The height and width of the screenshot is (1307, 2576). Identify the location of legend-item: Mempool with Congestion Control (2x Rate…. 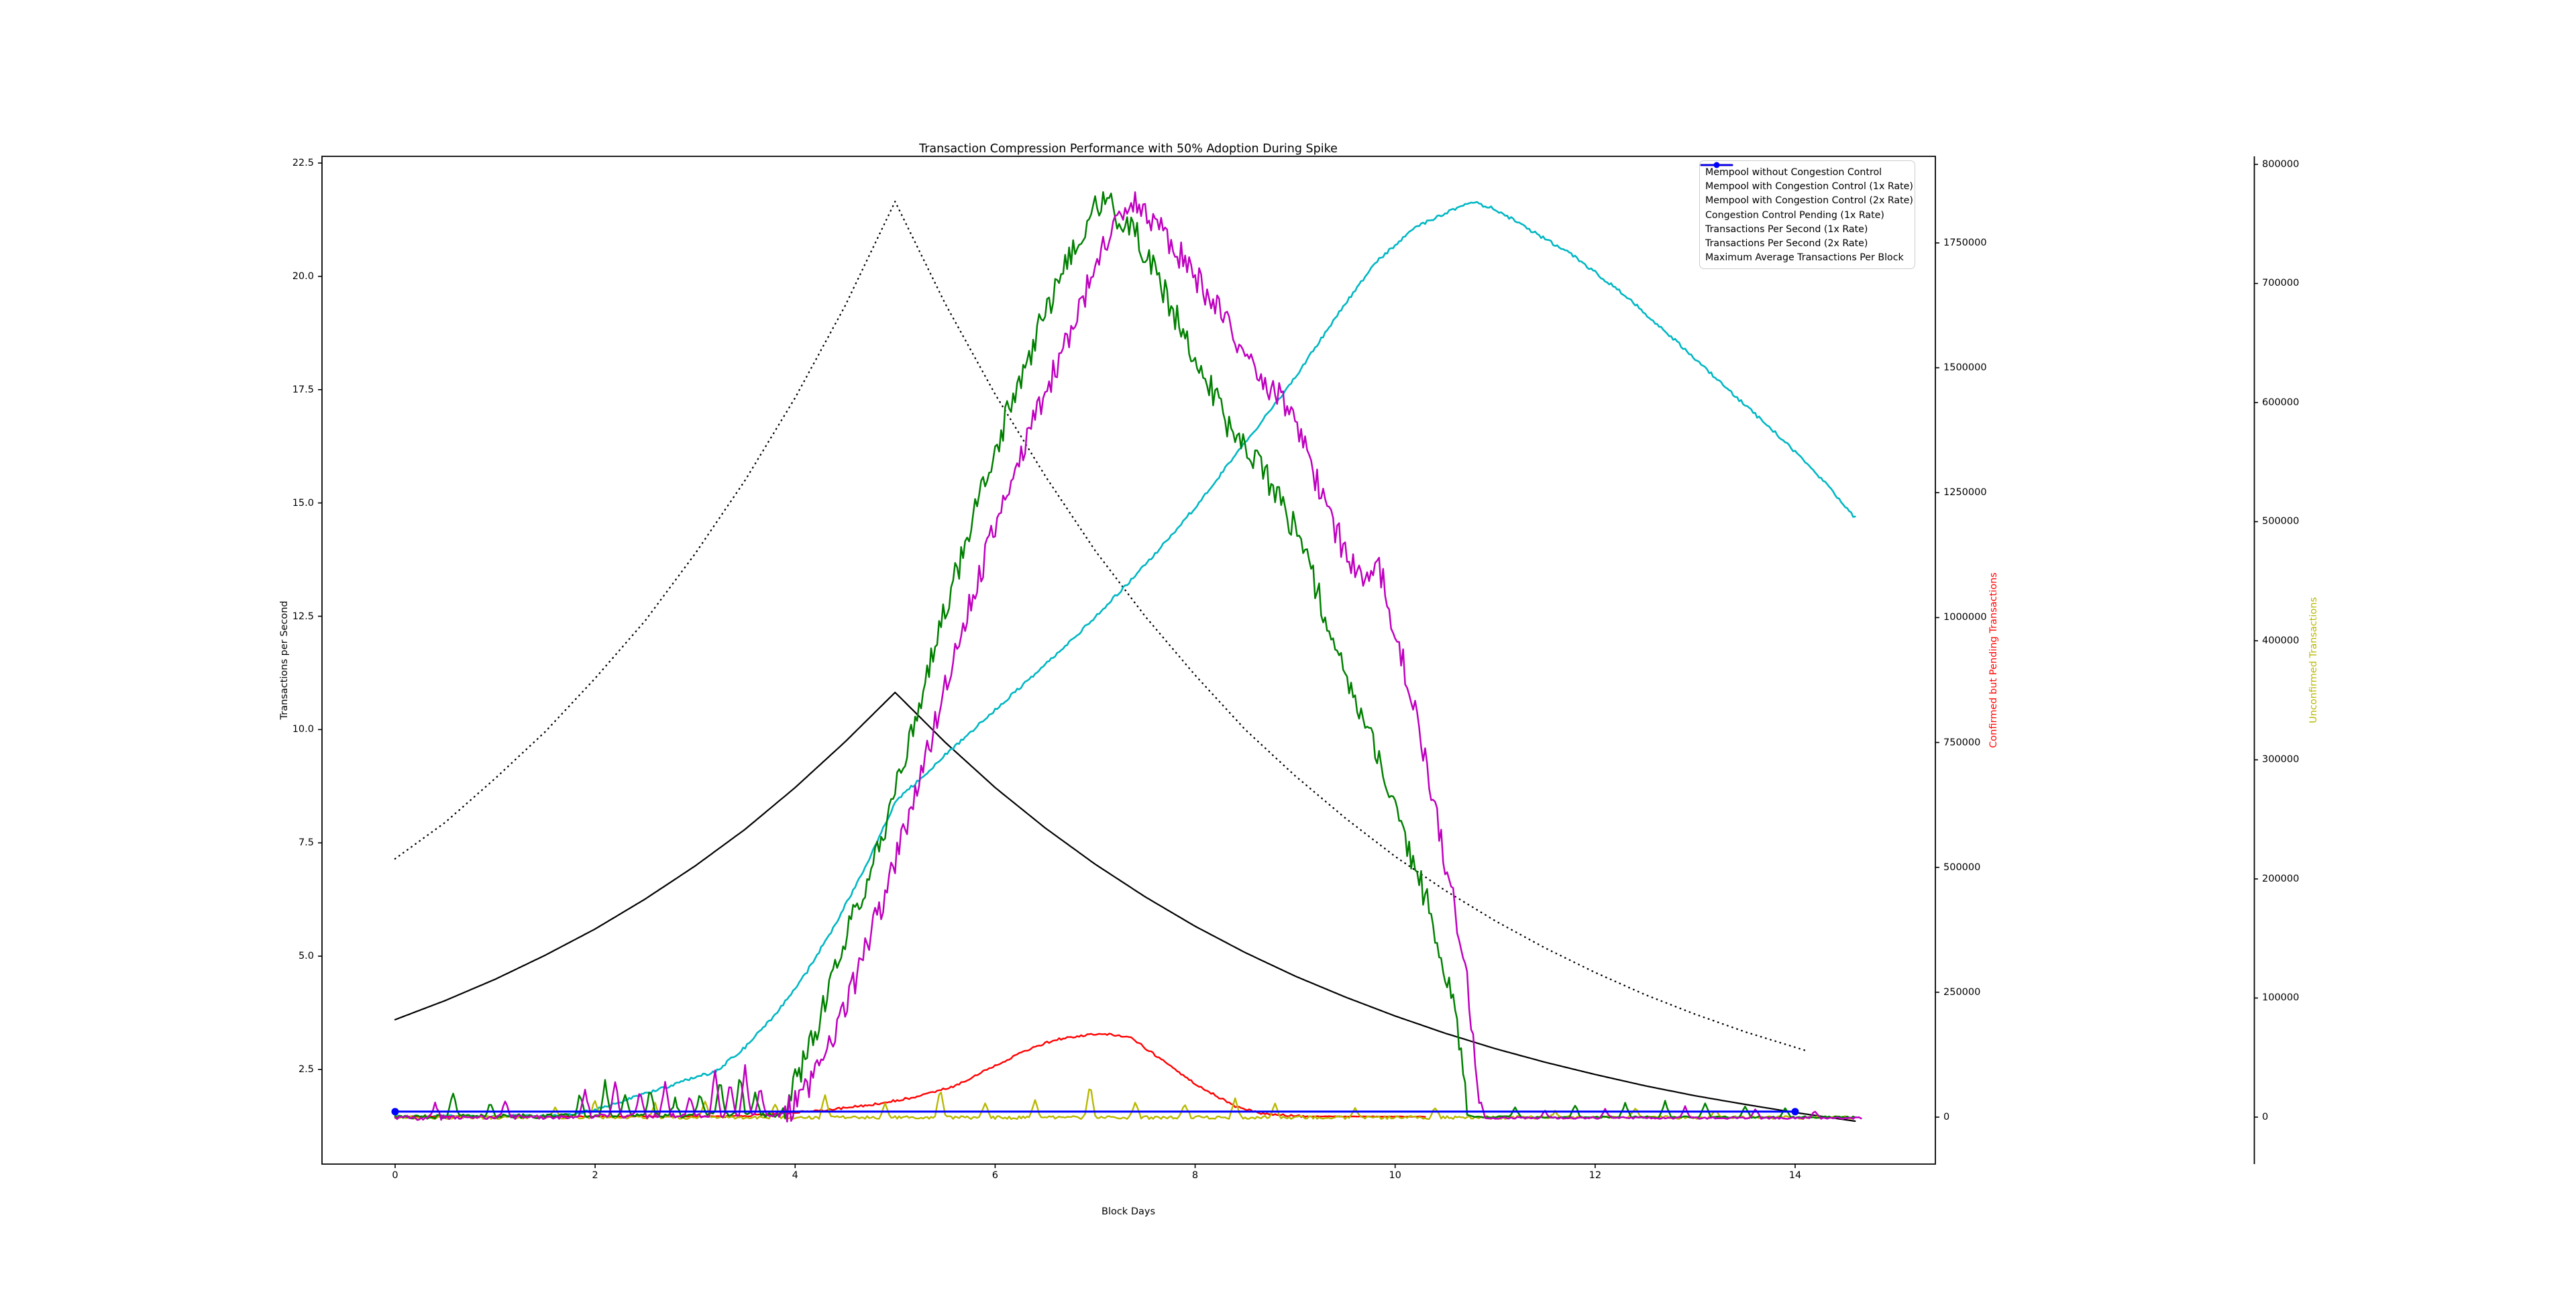
(1806, 186).